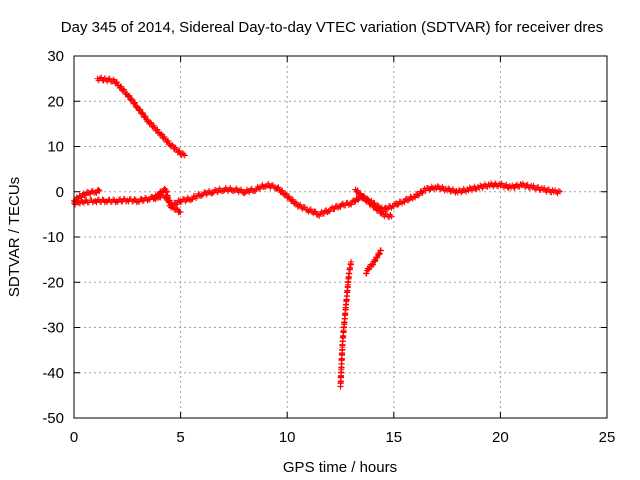 The width and height of the screenshot is (640, 480). I want to click on series-short-arc, so click(374, 262).